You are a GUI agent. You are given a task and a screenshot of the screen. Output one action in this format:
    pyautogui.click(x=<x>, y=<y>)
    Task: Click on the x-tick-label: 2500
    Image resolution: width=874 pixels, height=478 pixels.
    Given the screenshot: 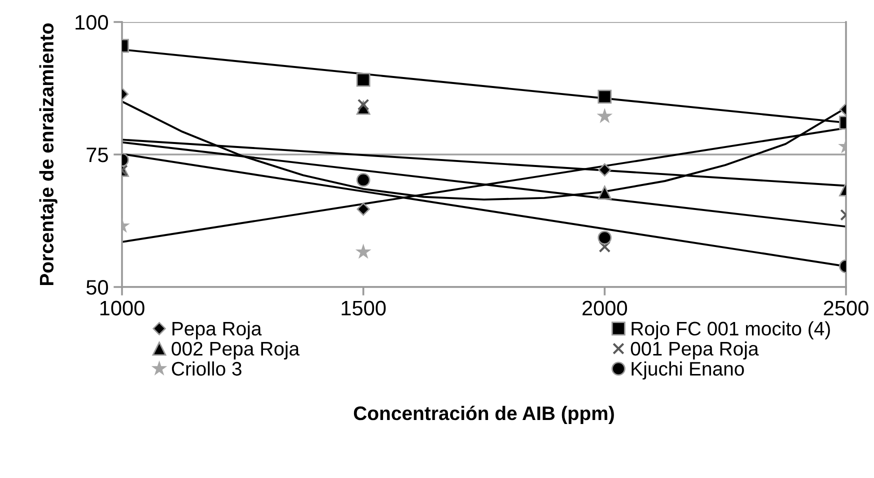 What is the action you would take?
    pyautogui.click(x=846, y=308)
    